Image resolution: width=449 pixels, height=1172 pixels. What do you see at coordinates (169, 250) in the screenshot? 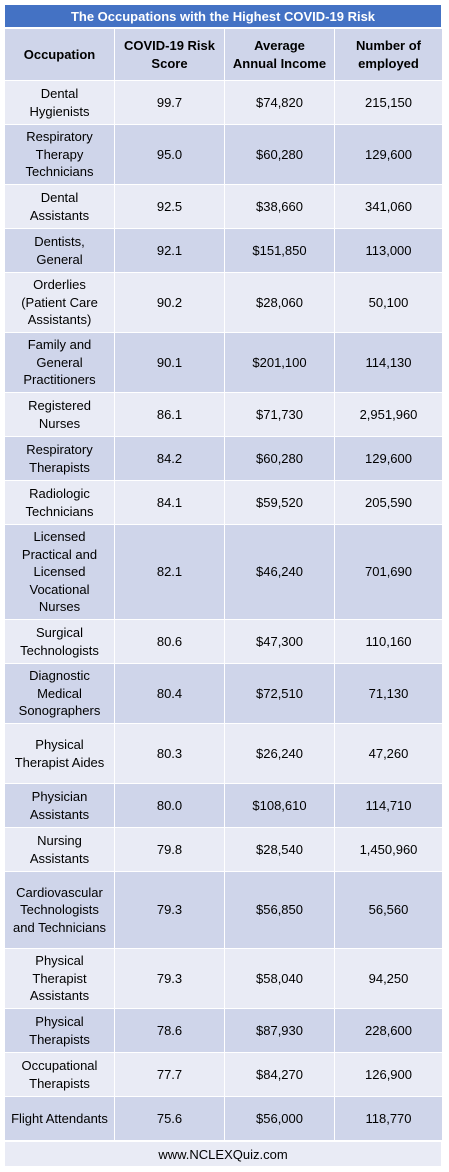
I see `risk-score-cell: 92.1` at bounding box center [169, 250].